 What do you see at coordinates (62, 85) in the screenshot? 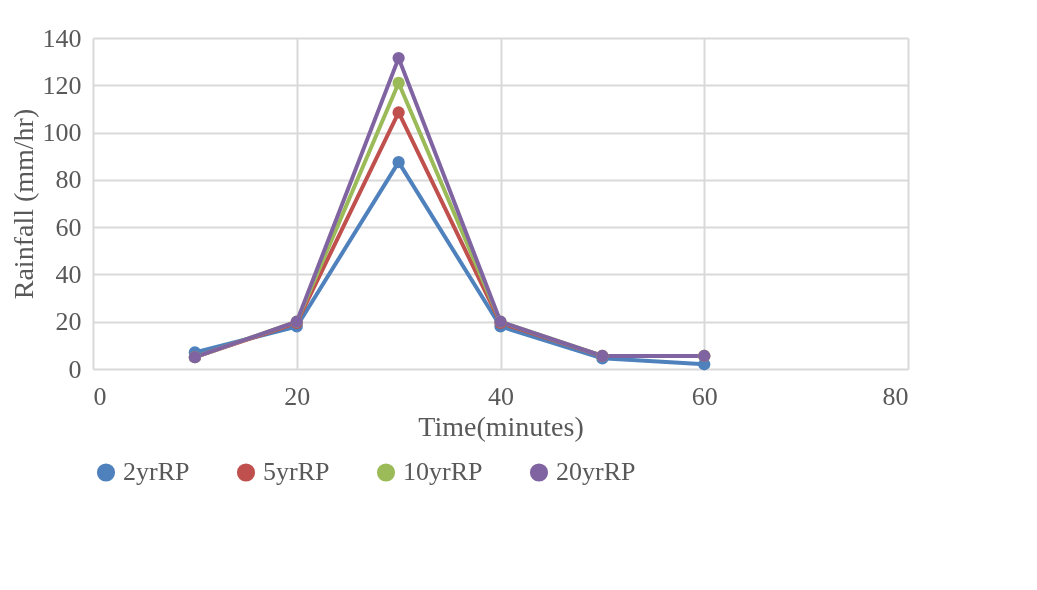
I see `y-tick-label: 120` at bounding box center [62, 85].